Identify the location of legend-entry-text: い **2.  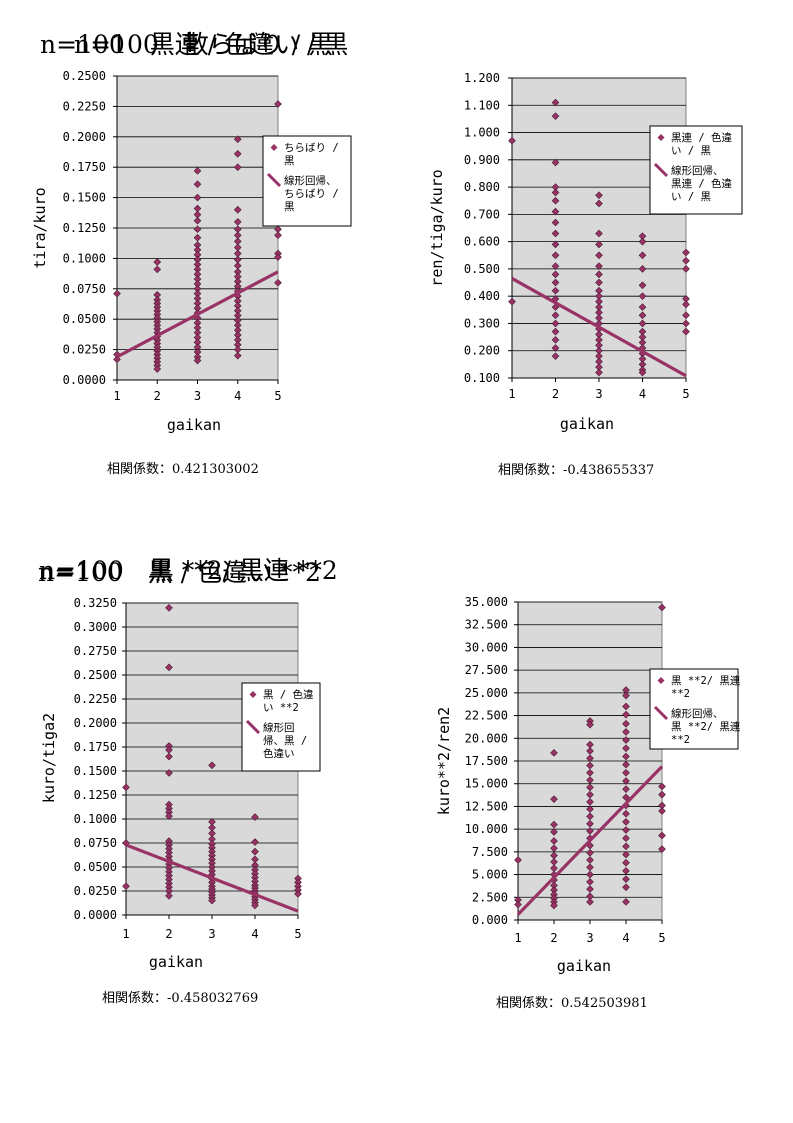
(281, 708).